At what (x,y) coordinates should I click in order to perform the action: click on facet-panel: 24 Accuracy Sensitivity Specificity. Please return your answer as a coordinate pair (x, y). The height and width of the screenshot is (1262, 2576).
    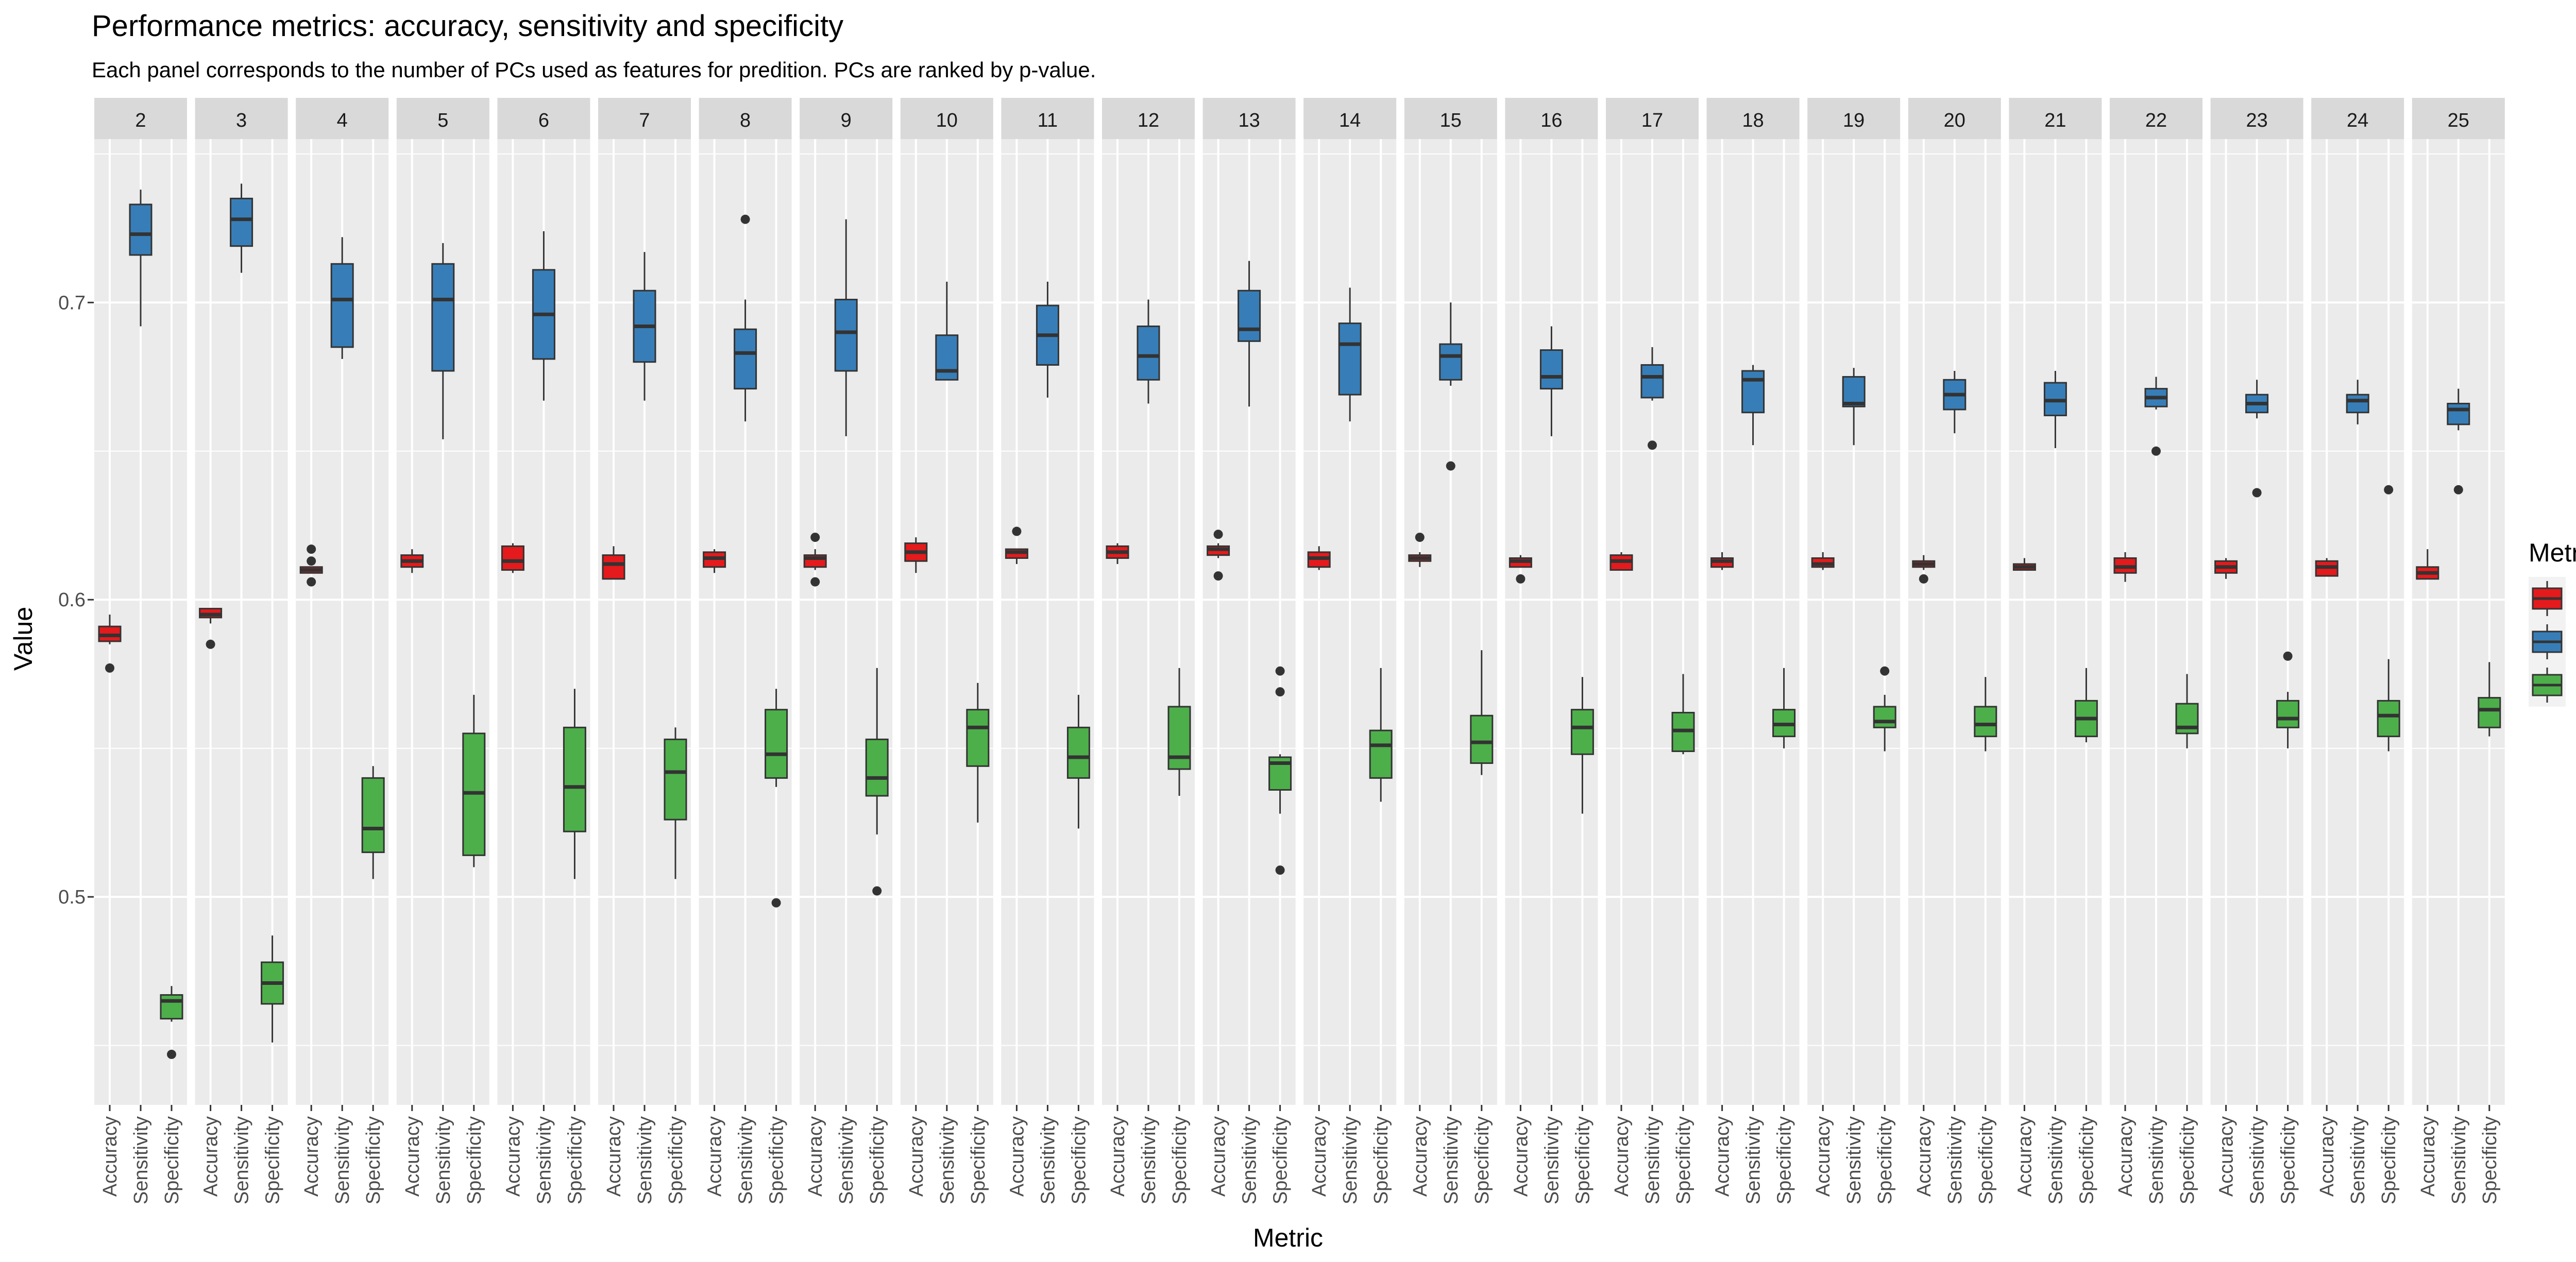
    Looking at the image, I should click on (2357, 651).